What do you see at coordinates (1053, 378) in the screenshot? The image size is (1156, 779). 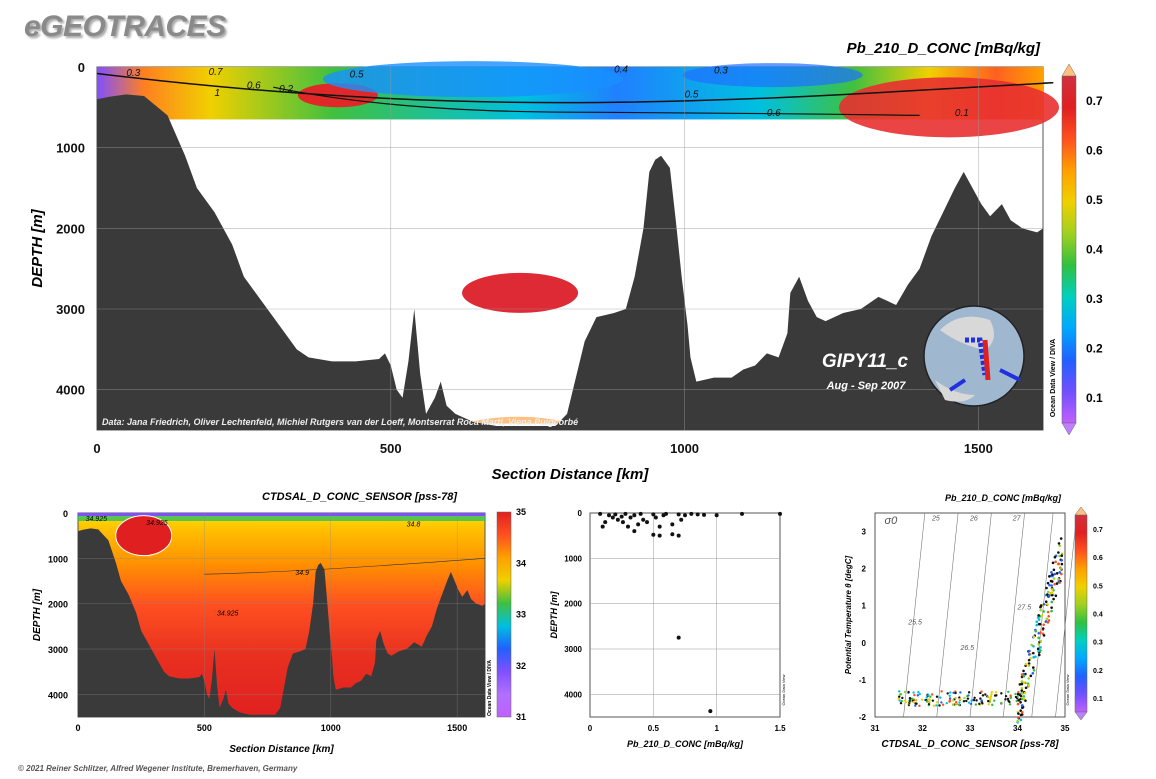 I see `pb210-watermark: Ocean Data View / DIVA` at bounding box center [1053, 378].